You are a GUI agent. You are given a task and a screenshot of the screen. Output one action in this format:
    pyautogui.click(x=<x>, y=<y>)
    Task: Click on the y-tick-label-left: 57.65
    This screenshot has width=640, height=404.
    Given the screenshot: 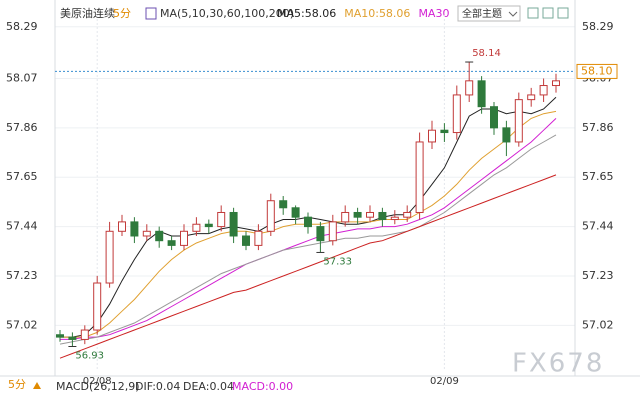 What is the action you would take?
    pyautogui.click(x=22, y=176)
    